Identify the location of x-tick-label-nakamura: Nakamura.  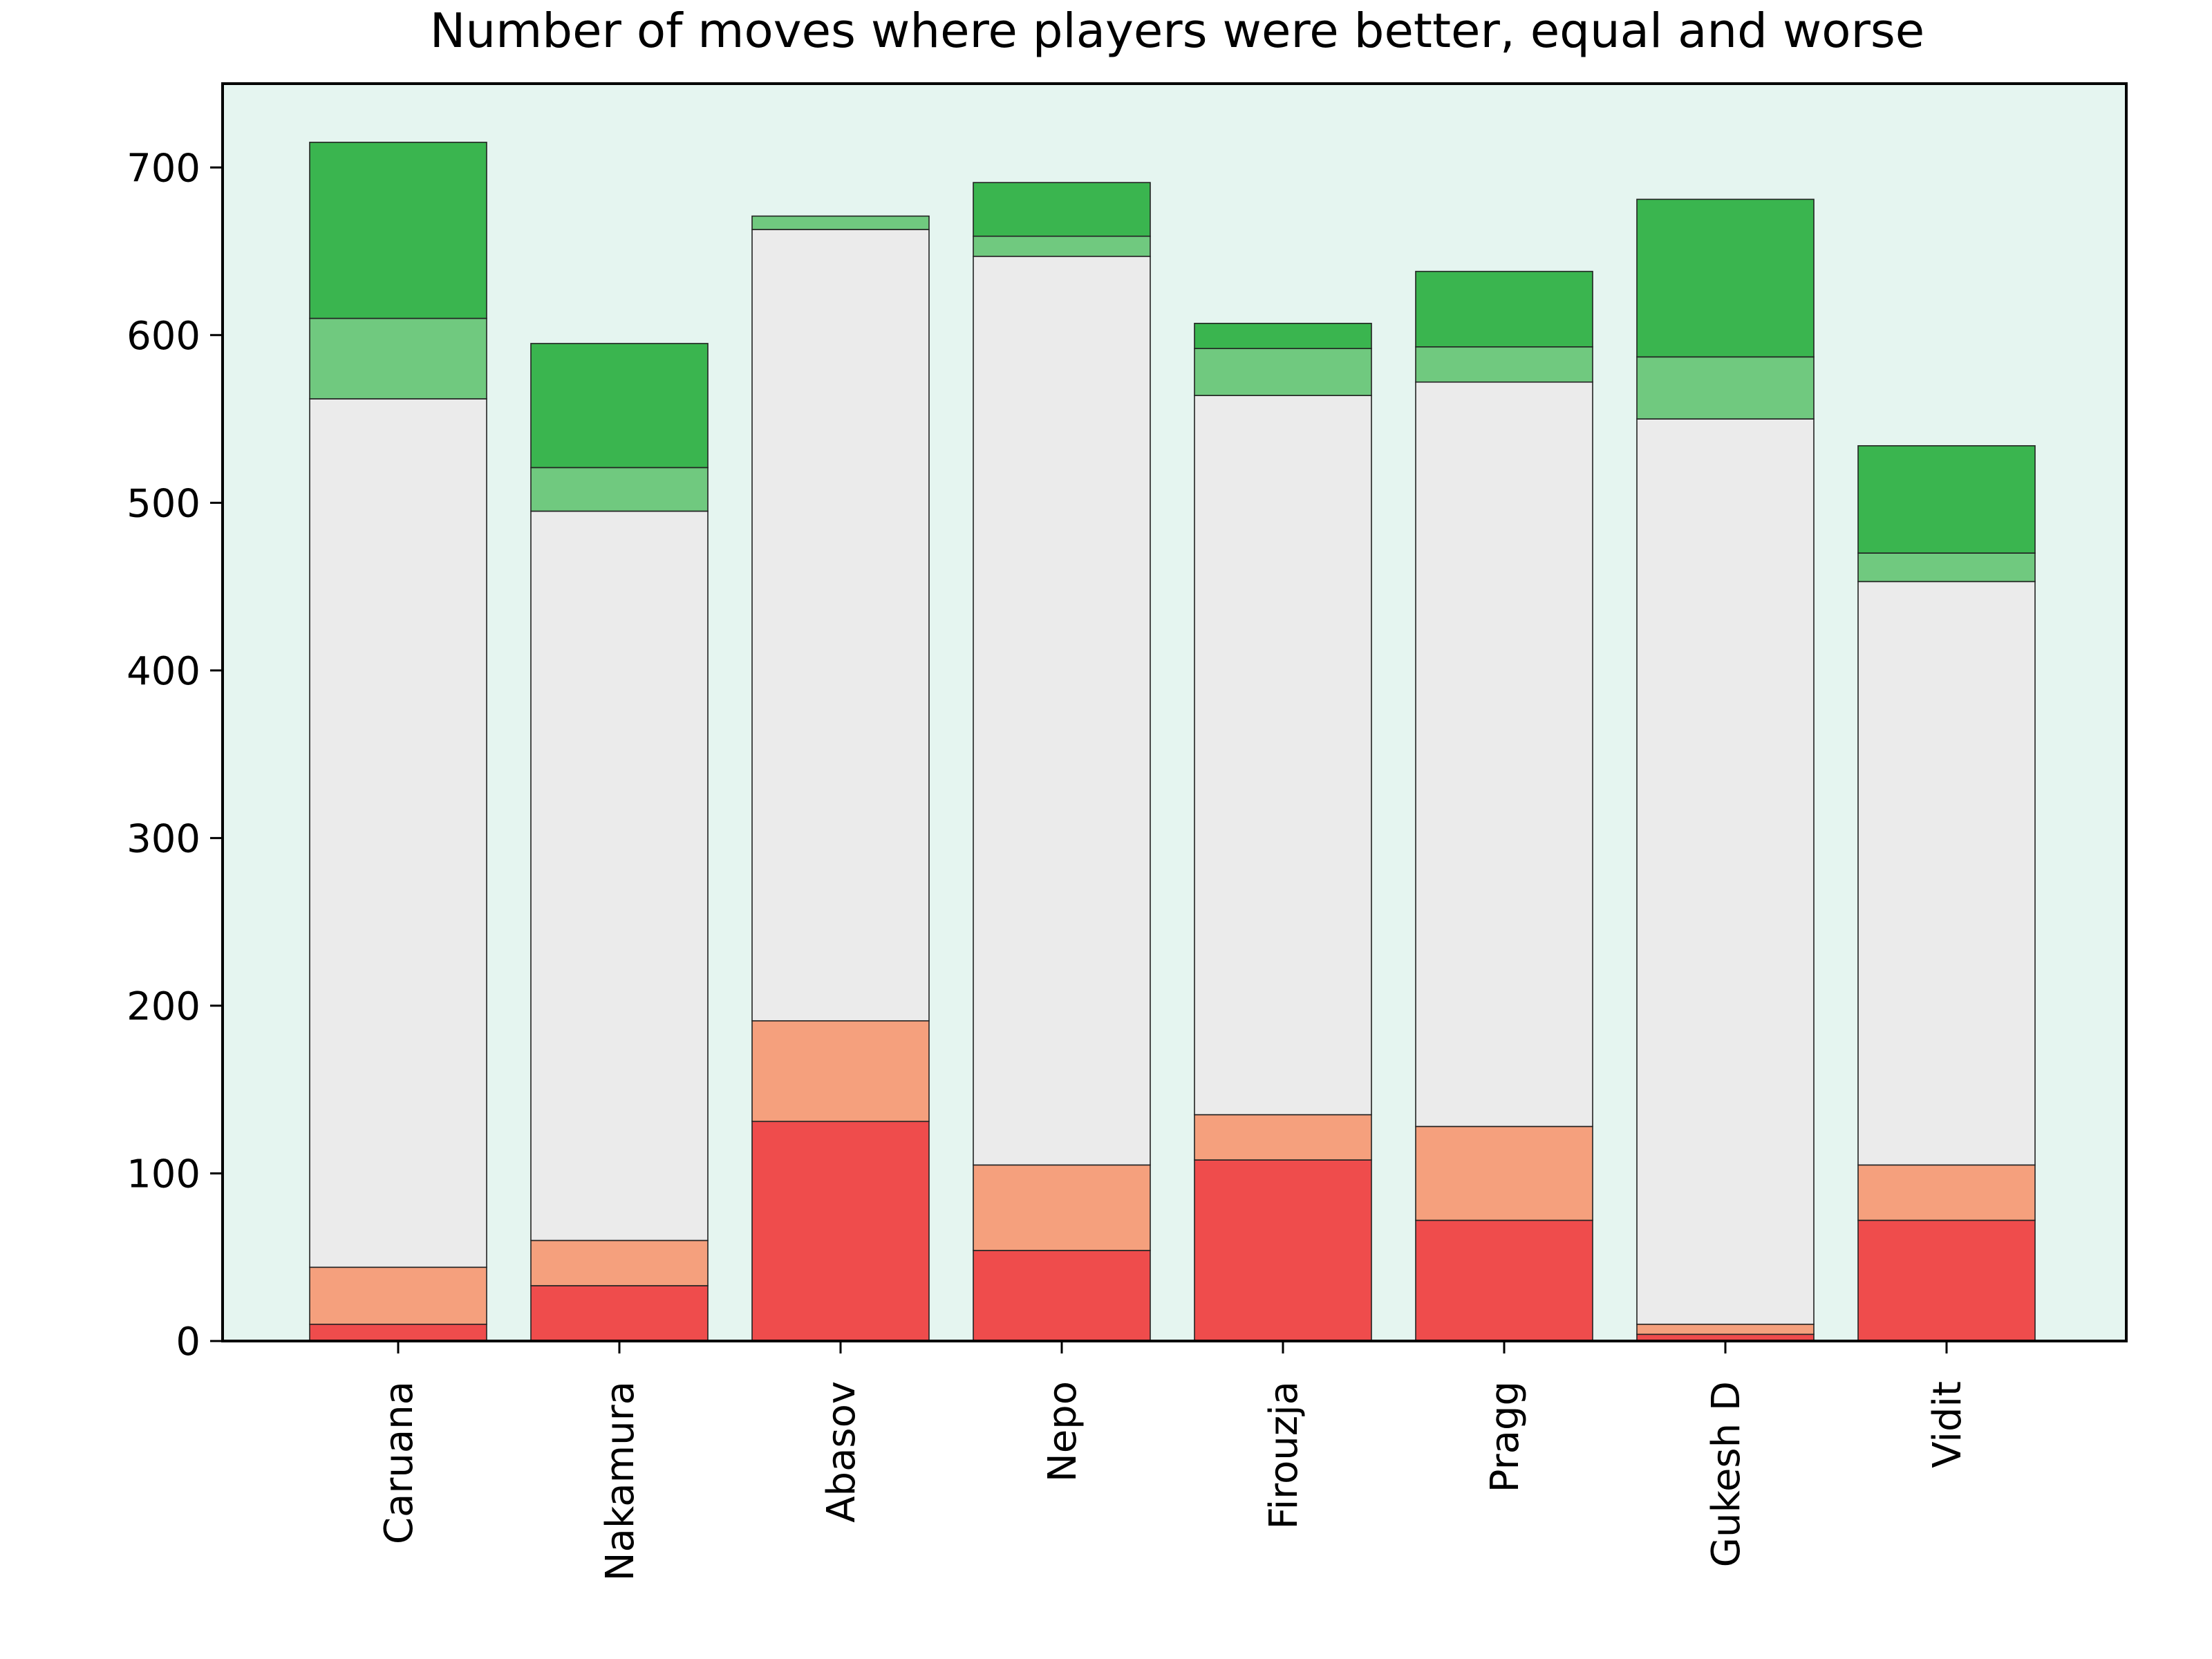
(620, 1481).